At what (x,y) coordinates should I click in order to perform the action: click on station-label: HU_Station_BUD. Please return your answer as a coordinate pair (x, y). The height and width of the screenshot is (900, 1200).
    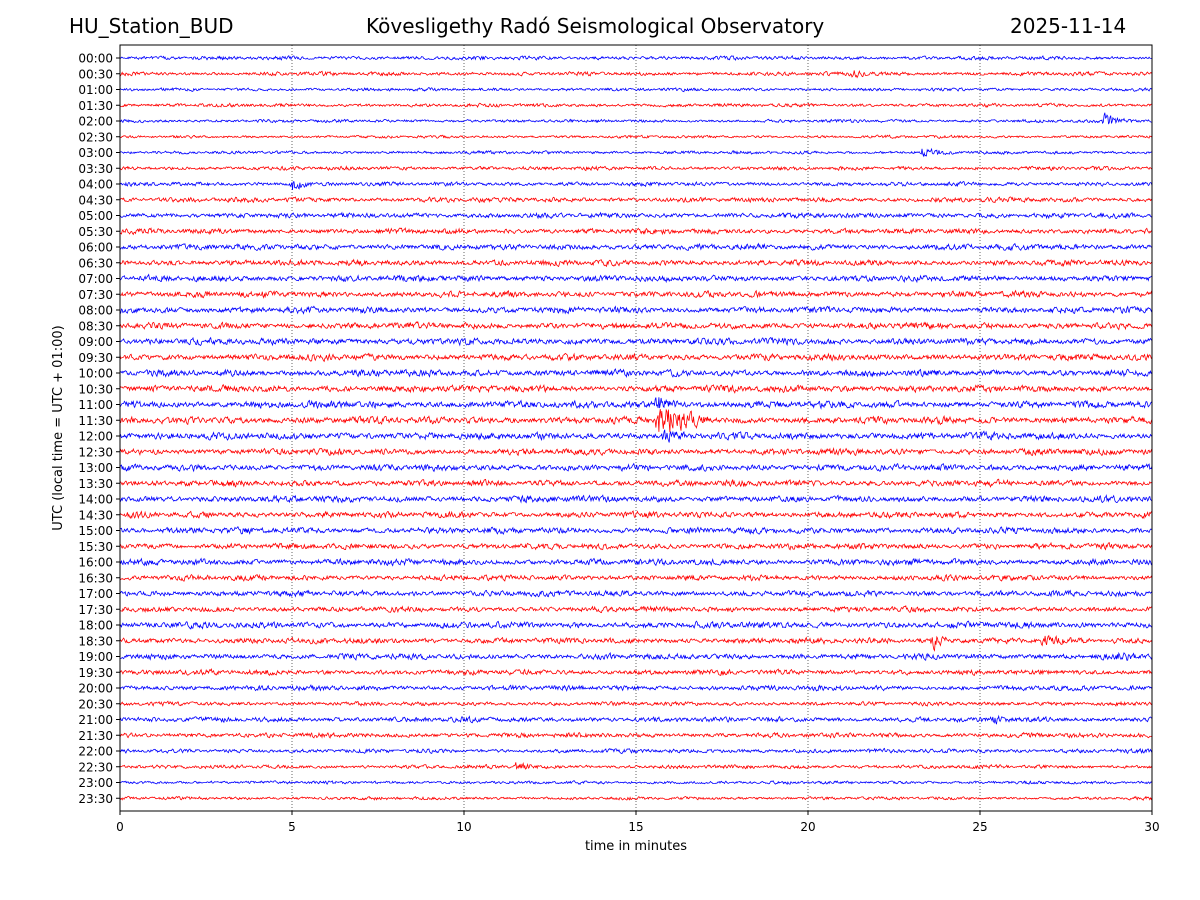
    Looking at the image, I should click on (151, 26).